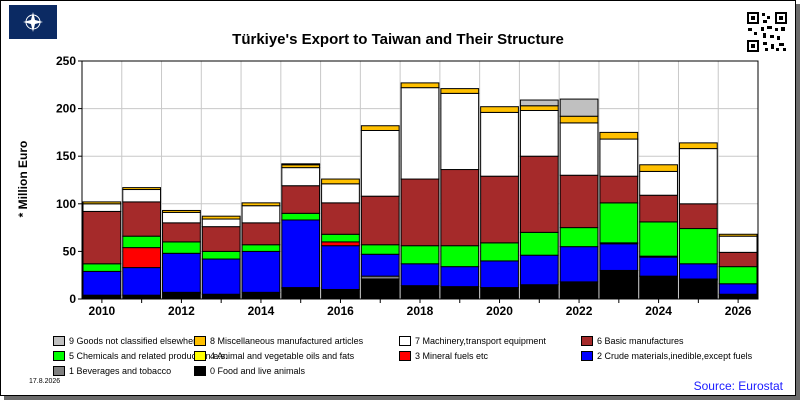  I want to click on legend-label: 3 Mineral fuels etc, so click(452, 356).